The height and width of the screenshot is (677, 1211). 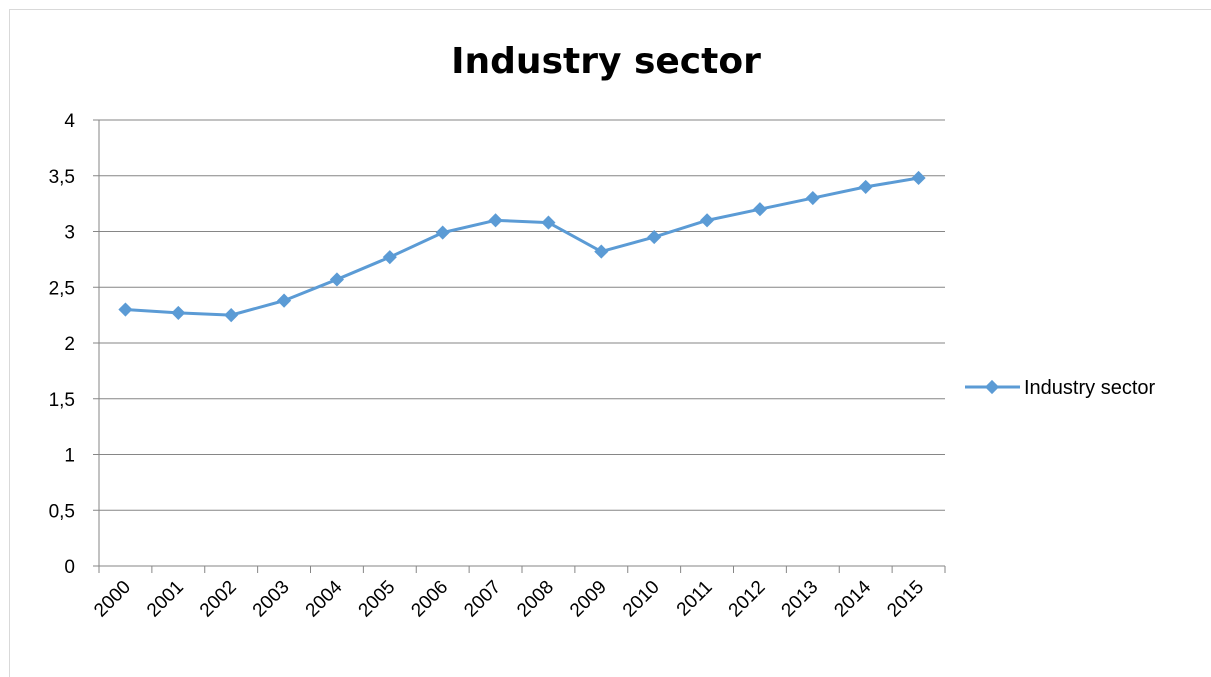 What do you see at coordinates (112, 599) in the screenshot?
I see `x-tick-label: 2000` at bounding box center [112, 599].